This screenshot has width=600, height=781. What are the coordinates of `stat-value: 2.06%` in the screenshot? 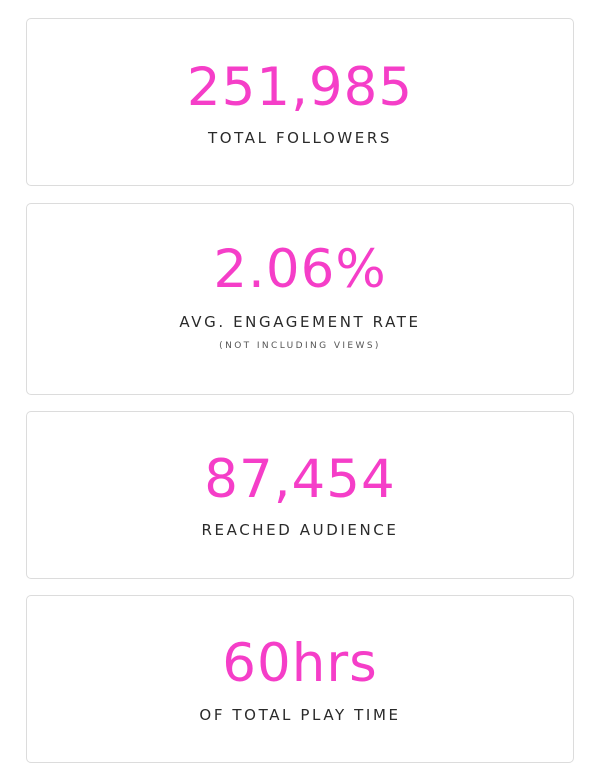 It's located at (300, 269).